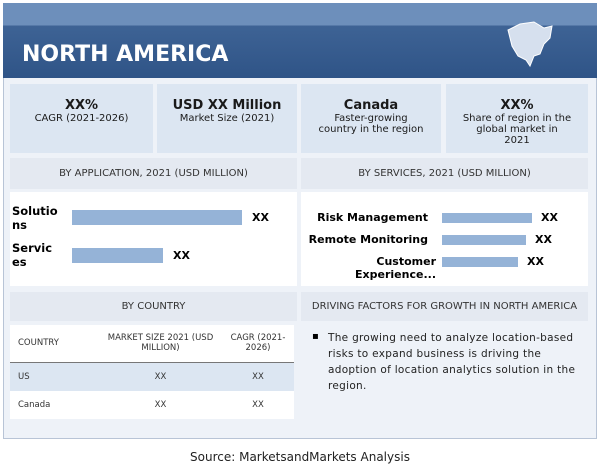  I want to click on section-title: BY COUNTRY, so click(153, 306).